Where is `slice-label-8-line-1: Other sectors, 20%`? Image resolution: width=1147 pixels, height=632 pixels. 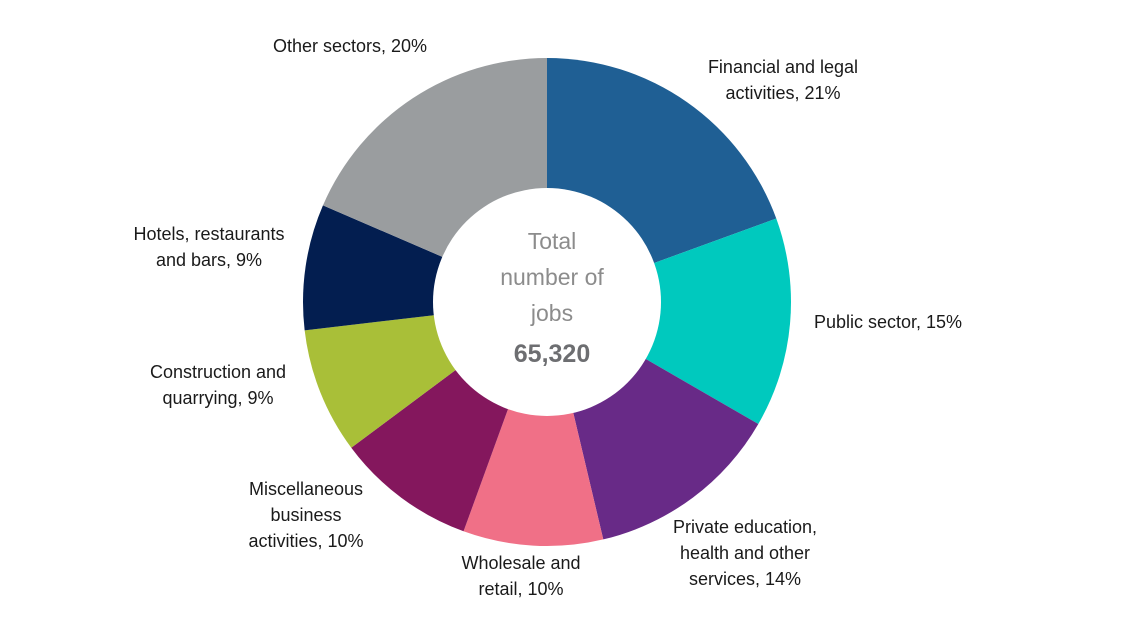 slice-label-8-line-1: Other sectors, 20% is located at coordinates (350, 46).